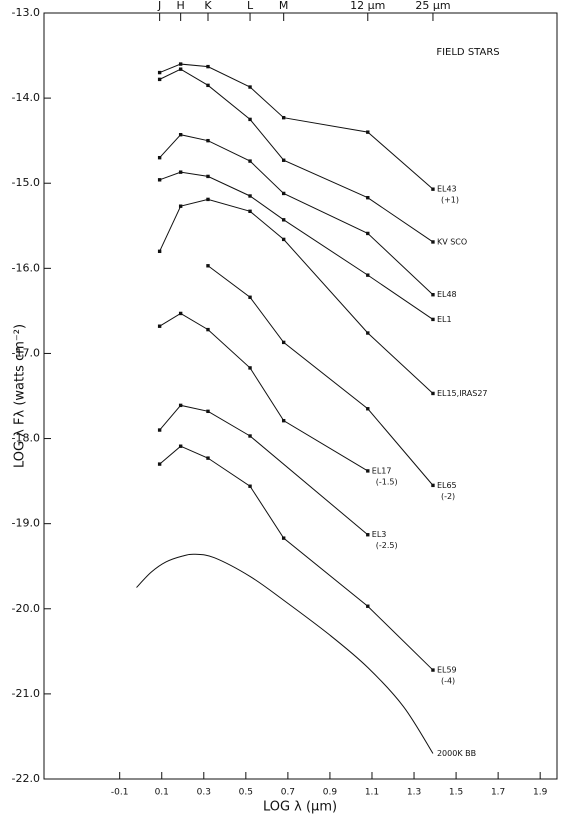 The height and width of the screenshot is (821, 570). What do you see at coordinates (387, 545) in the screenshot?
I see `series-note: (-2.5)` at bounding box center [387, 545].